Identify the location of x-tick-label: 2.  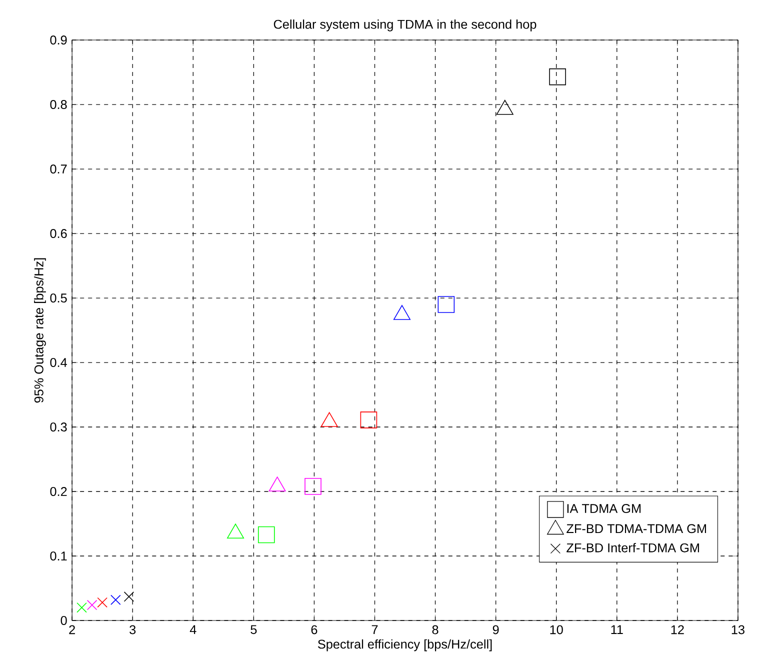
(72, 629).